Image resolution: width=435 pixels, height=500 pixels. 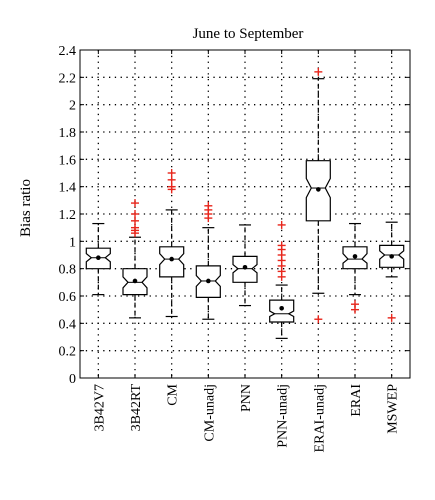 I want to click on box-ERAI-unadj, so click(x=318, y=195).